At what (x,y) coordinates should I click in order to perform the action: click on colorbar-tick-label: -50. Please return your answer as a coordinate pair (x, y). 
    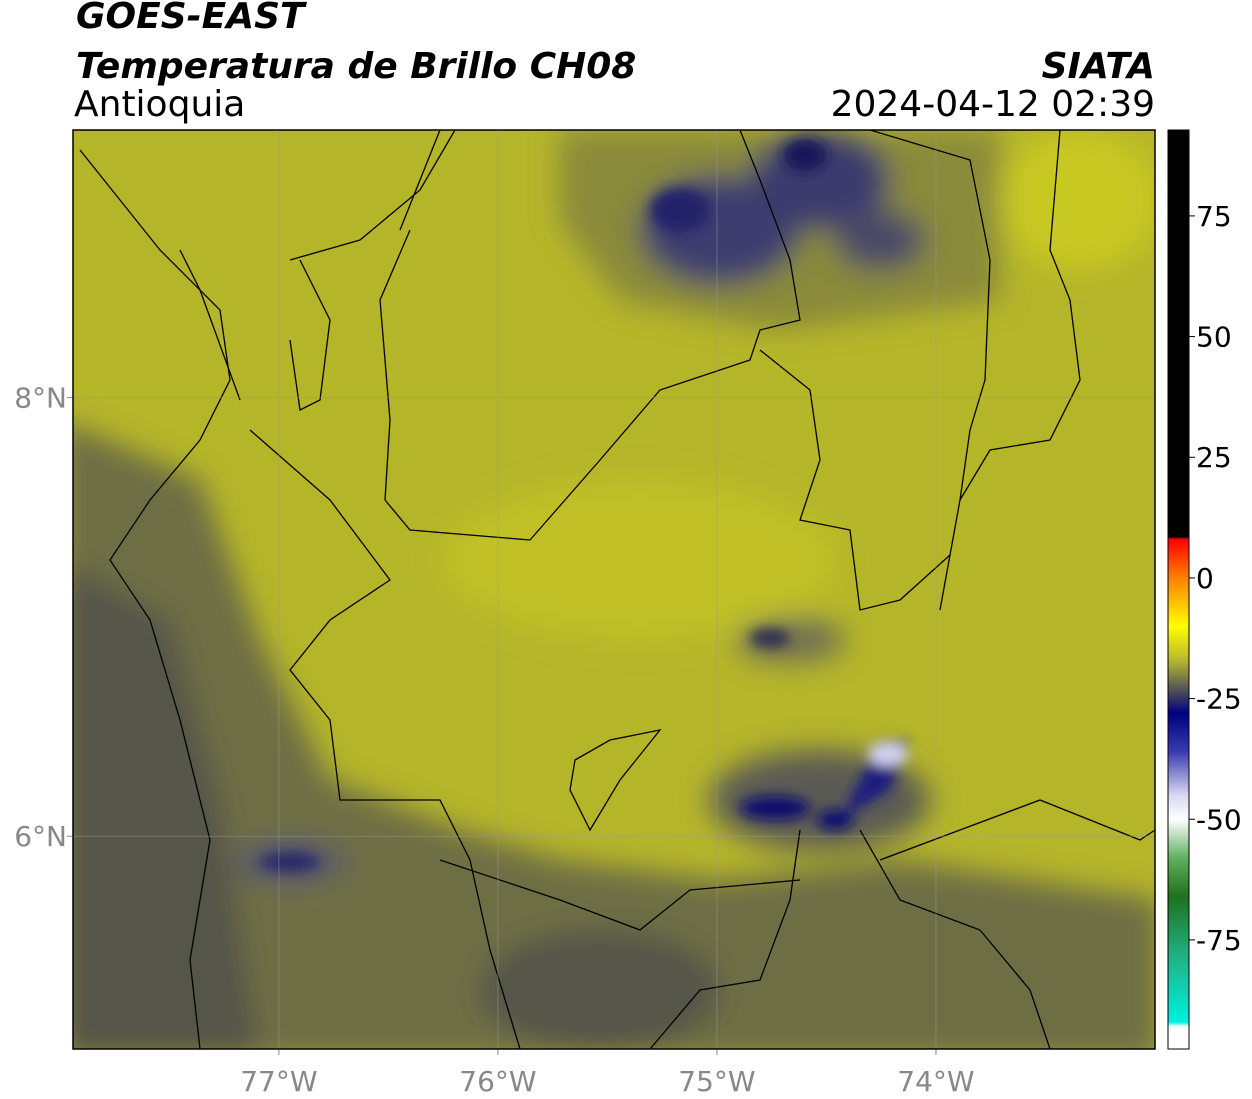
    Looking at the image, I should click on (1219, 819).